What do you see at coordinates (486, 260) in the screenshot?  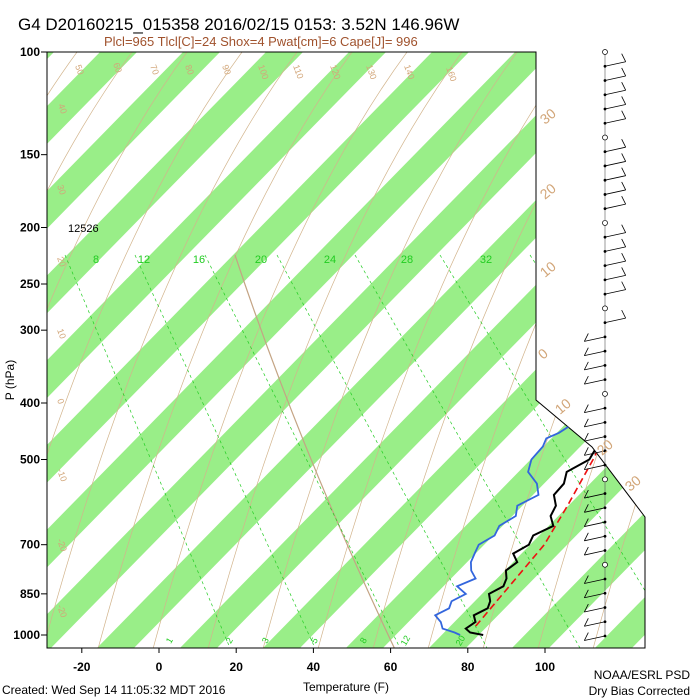 I see `mixing-ratio-label: 32` at bounding box center [486, 260].